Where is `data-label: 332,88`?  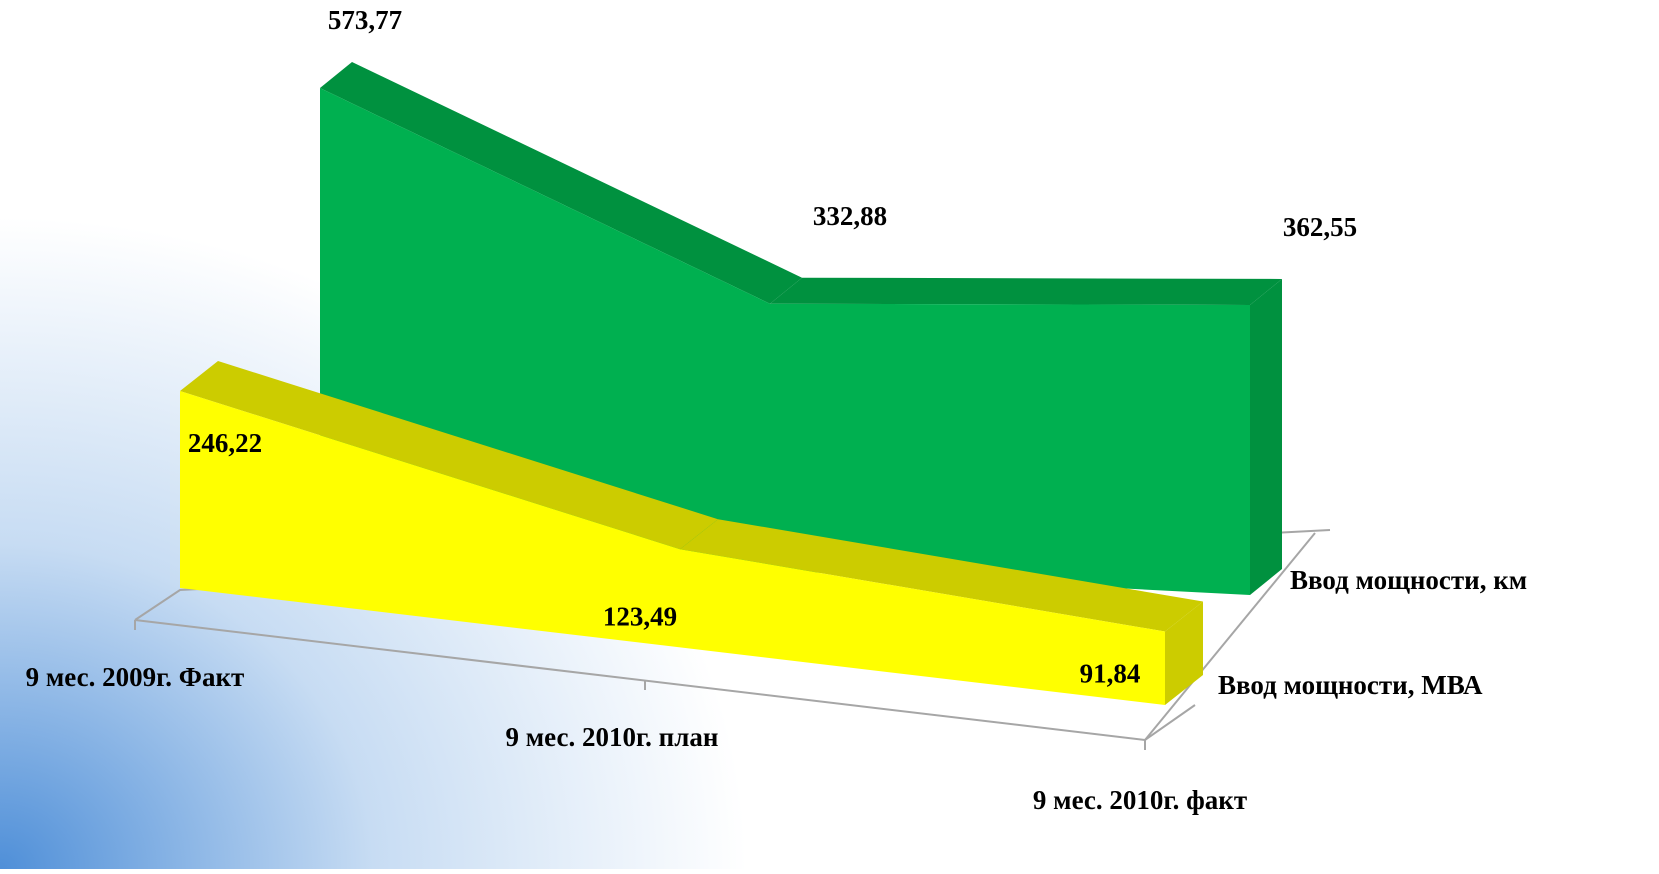
data-label: 332,88 is located at coordinates (850, 216).